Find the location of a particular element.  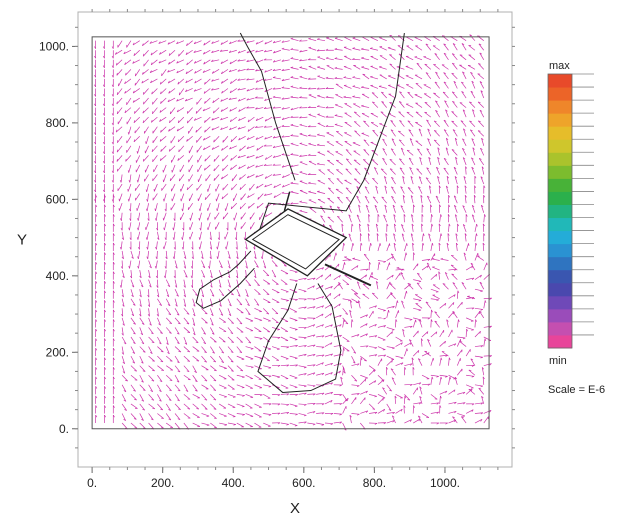

colorbar-swatch is located at coordinates (560, 146).